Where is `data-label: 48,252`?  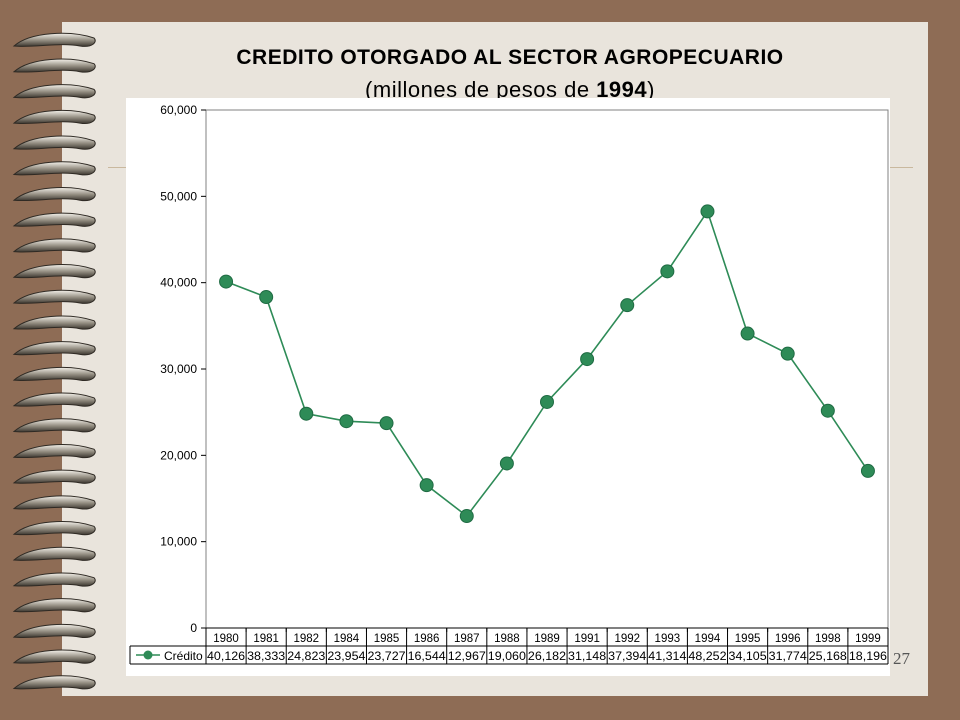 data-label: 48,252 is located at coordinates (707, 657).